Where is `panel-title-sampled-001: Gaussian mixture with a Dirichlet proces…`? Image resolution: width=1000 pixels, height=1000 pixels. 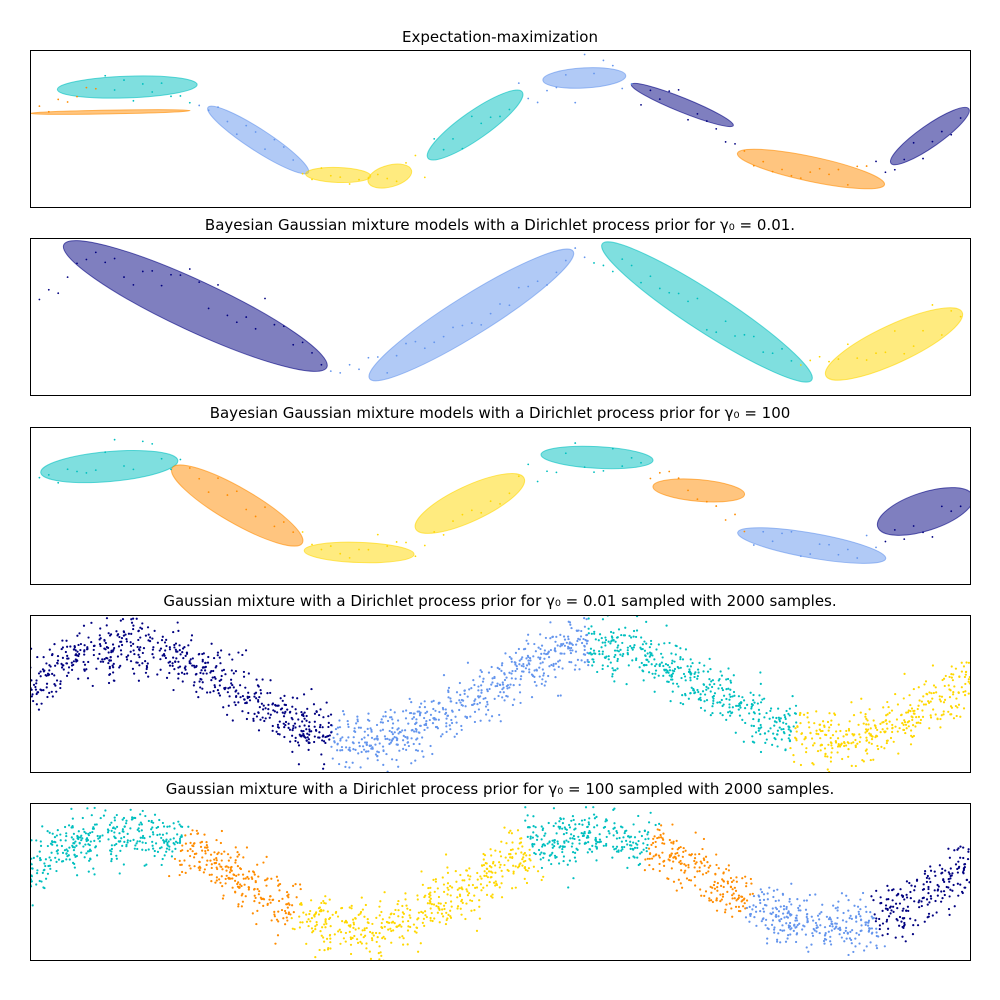 panel-title-sampled-001: Gaussian mixture with a Dirichlet proces… is located at coordinates (499, 601).